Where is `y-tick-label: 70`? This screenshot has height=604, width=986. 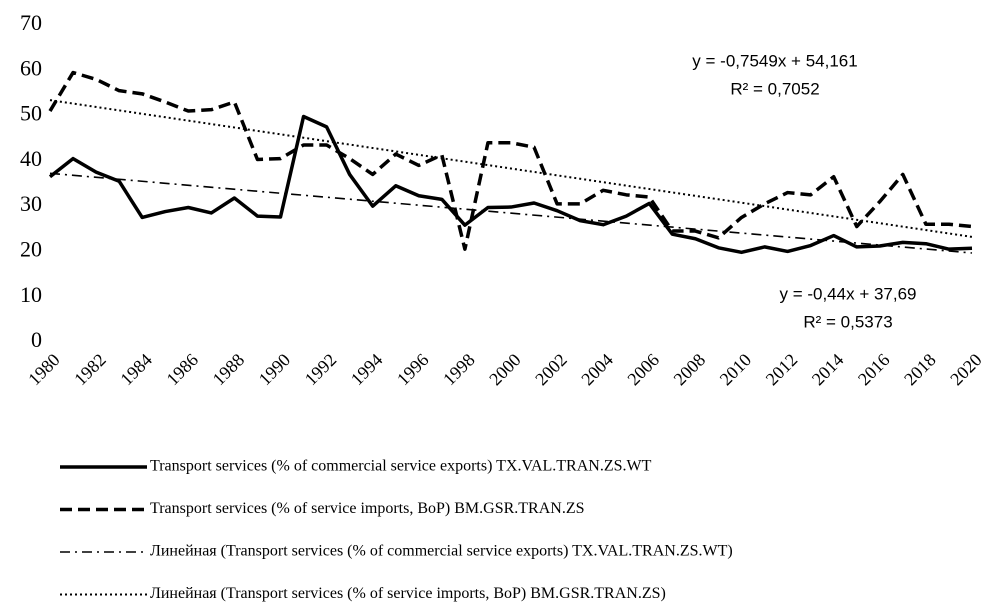 y-tick-label: 70 is located at coordinates (31, 22).